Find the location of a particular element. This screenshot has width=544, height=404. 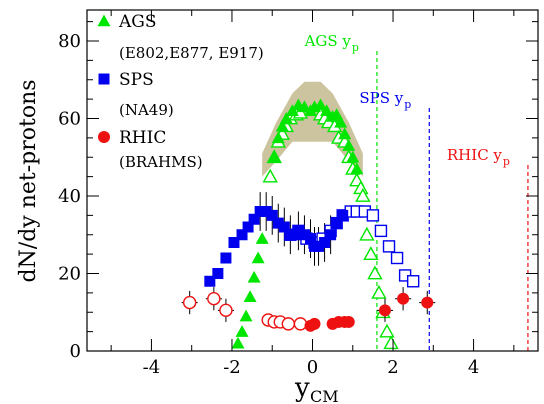

x-tick-label: 4 is located at coordinates (473, 367).